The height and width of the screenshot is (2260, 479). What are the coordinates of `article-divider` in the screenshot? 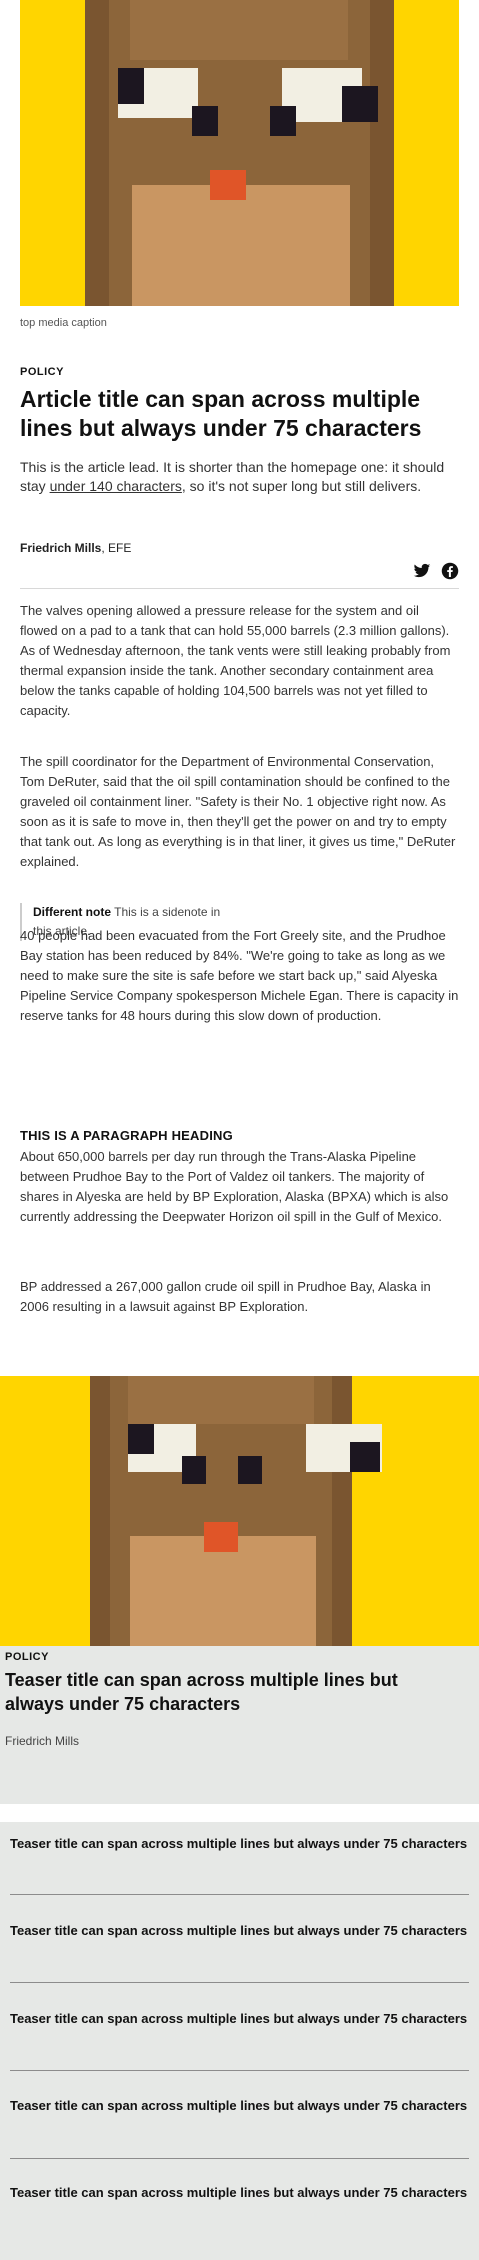 It's located at (239, 588).